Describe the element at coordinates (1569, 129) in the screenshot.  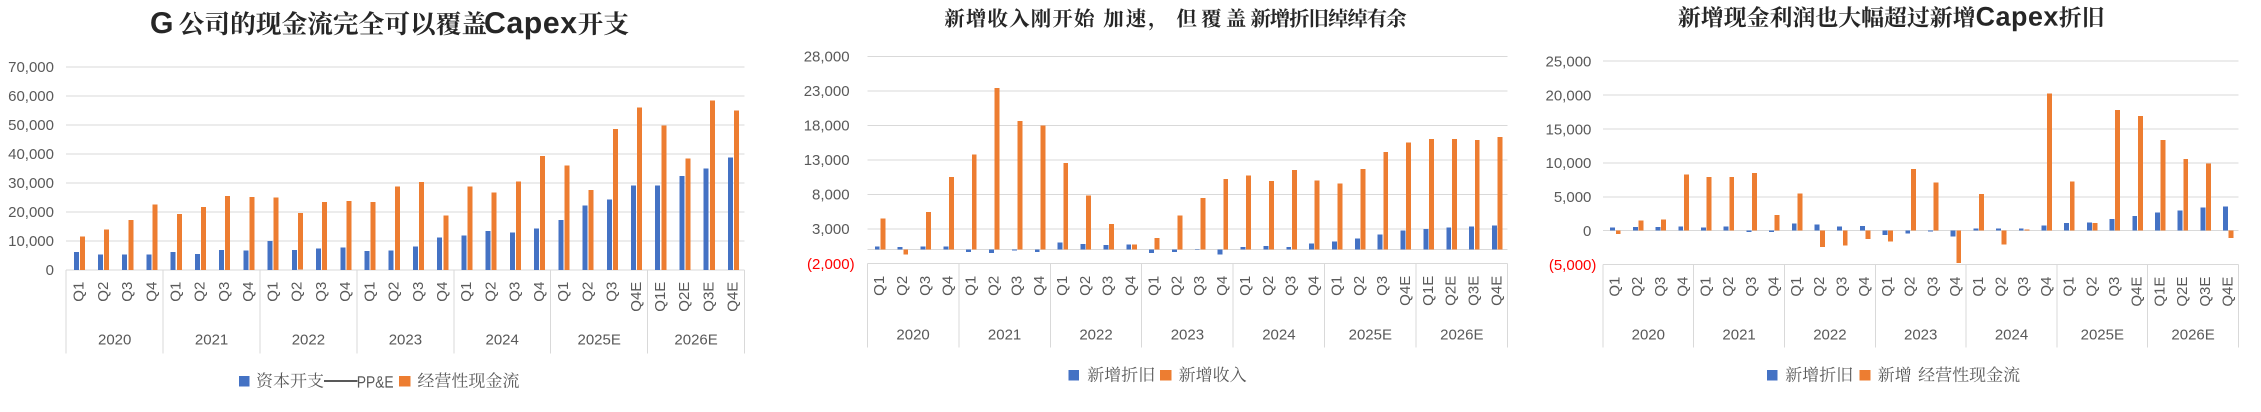
I see `svg-text: 15,000` at that location.